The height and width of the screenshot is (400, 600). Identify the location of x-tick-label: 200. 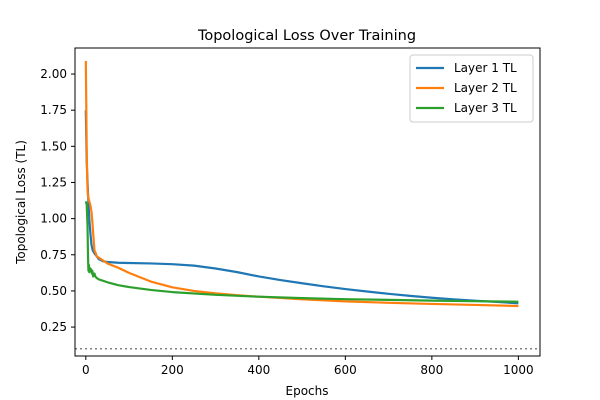
(172, 370).